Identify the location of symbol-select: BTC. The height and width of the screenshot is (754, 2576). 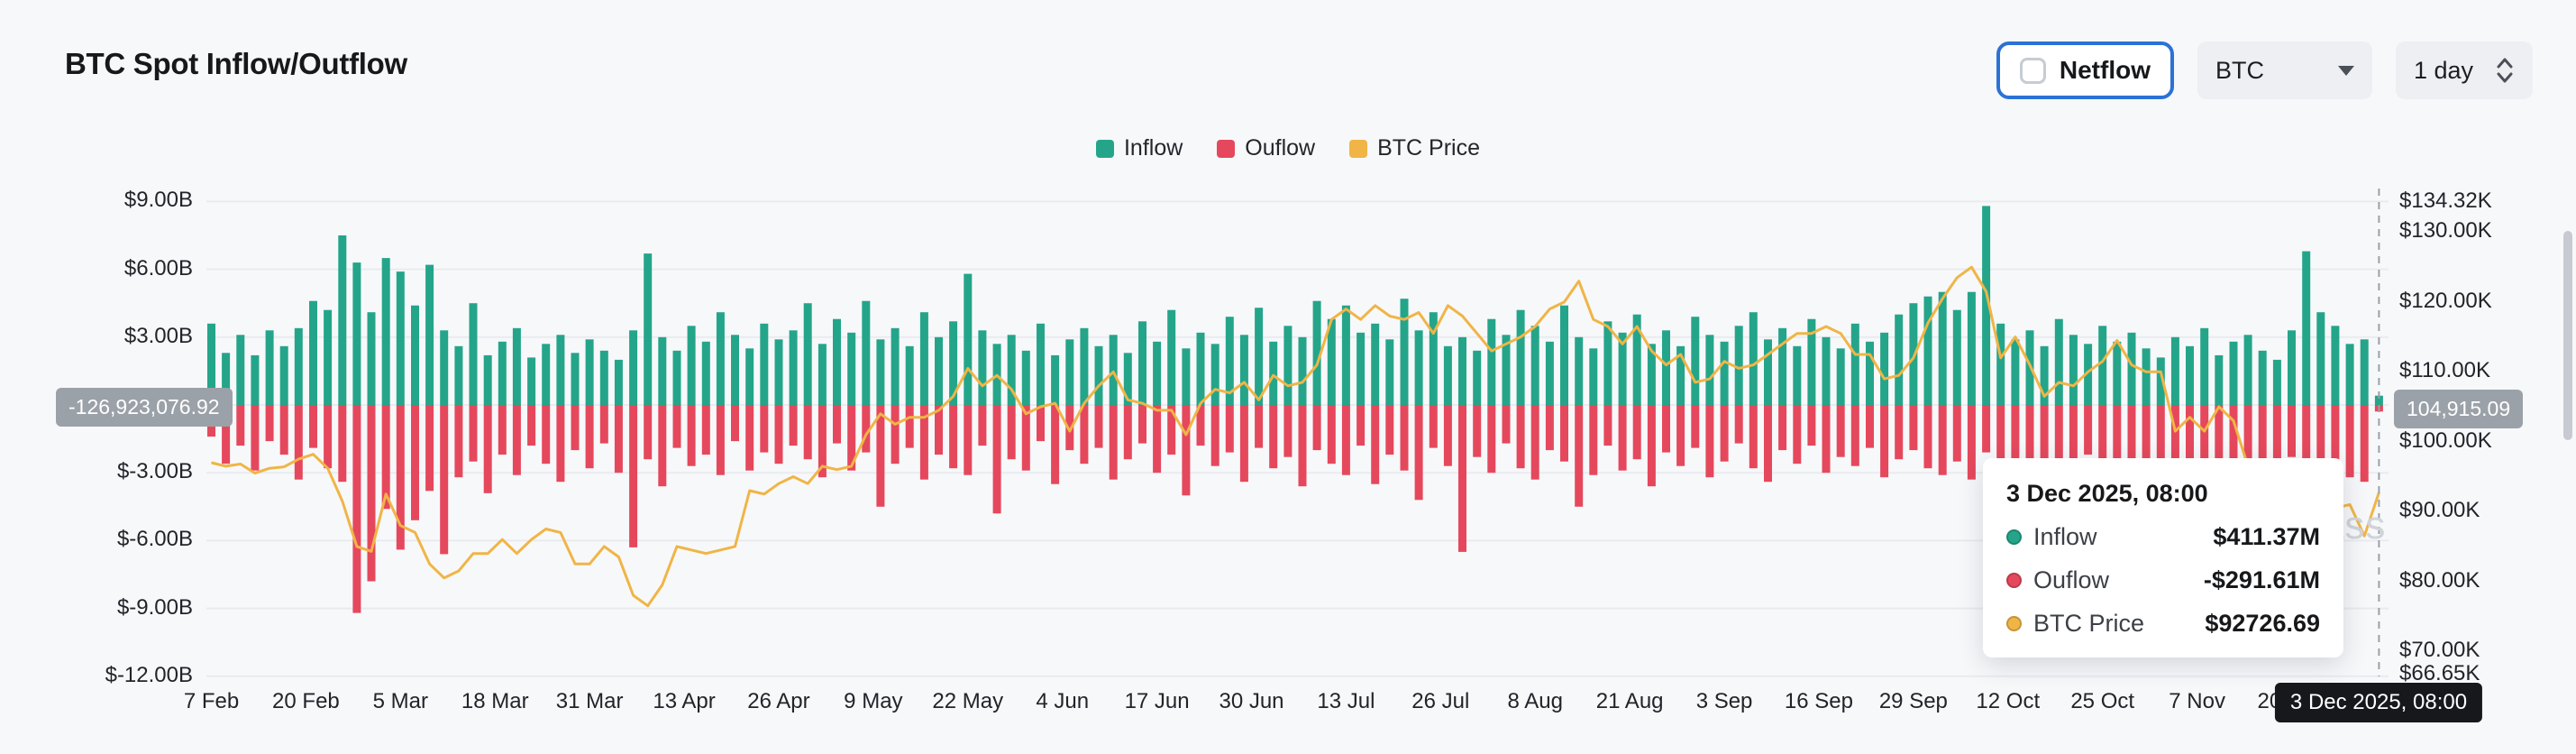
(2284, 70).